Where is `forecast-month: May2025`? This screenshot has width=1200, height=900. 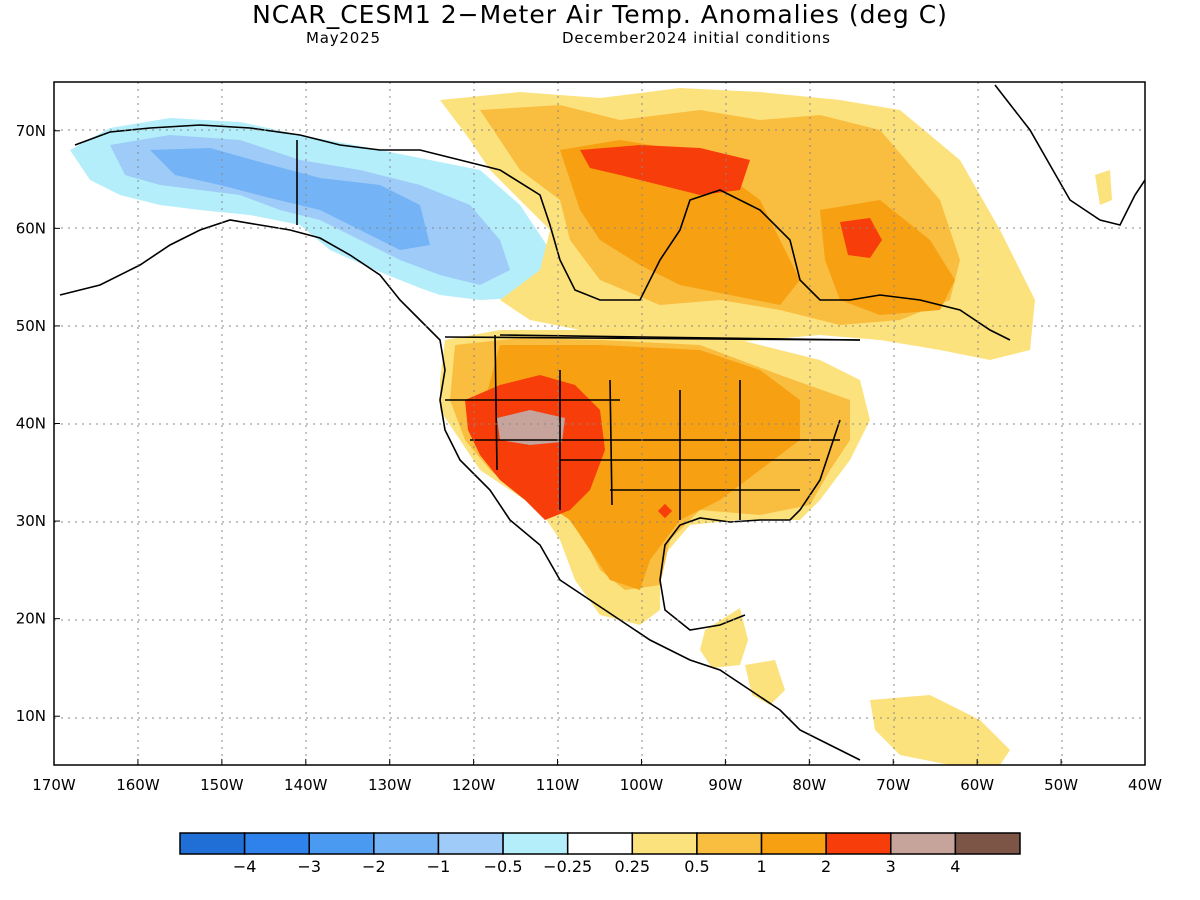
forecast-month: May2025 is located at coordinates (343, 38).